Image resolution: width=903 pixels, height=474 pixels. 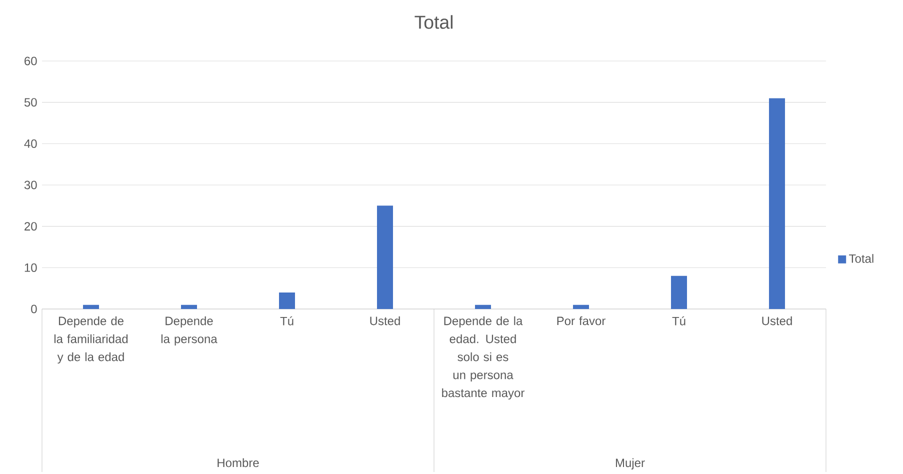 What do you see at coordinates (581, 321) in the screenshot?
I see `x-tick-label: Por favor` at bounding box center [581, 321].